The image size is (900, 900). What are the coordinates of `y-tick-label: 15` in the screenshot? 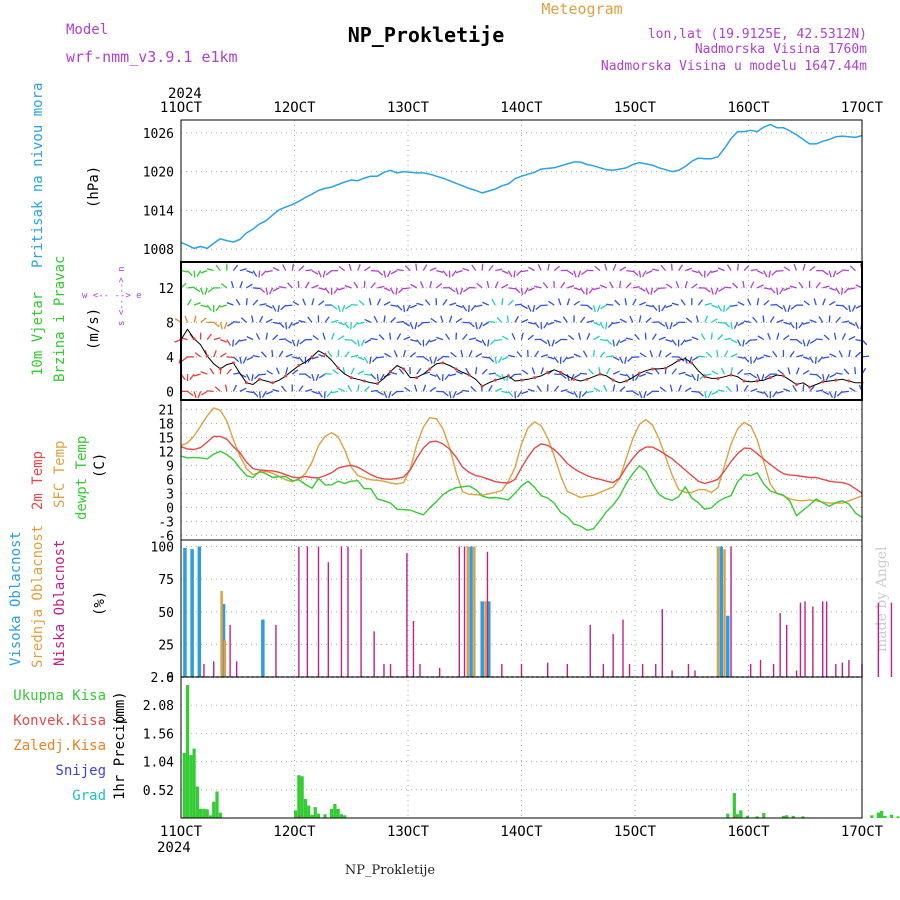 It's located at (166, 438).